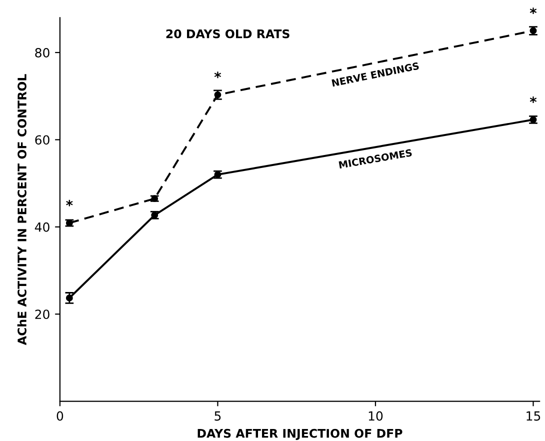  I want to click on x-tick-label: 15, so click(533, 416).